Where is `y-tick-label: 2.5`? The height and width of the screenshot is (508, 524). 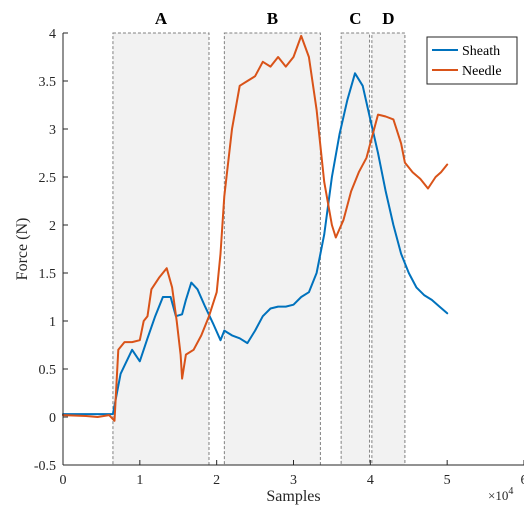 y-tick-label: 2.5 is located at coordinates (48, 178).